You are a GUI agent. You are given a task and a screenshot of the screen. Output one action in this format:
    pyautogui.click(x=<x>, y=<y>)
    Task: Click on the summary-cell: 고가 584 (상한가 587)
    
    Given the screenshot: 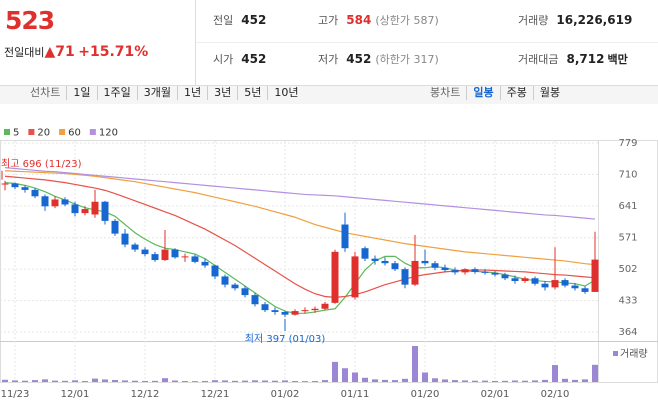 What is the action you would take?
    pyautogui.click(x=378, y=20)
    